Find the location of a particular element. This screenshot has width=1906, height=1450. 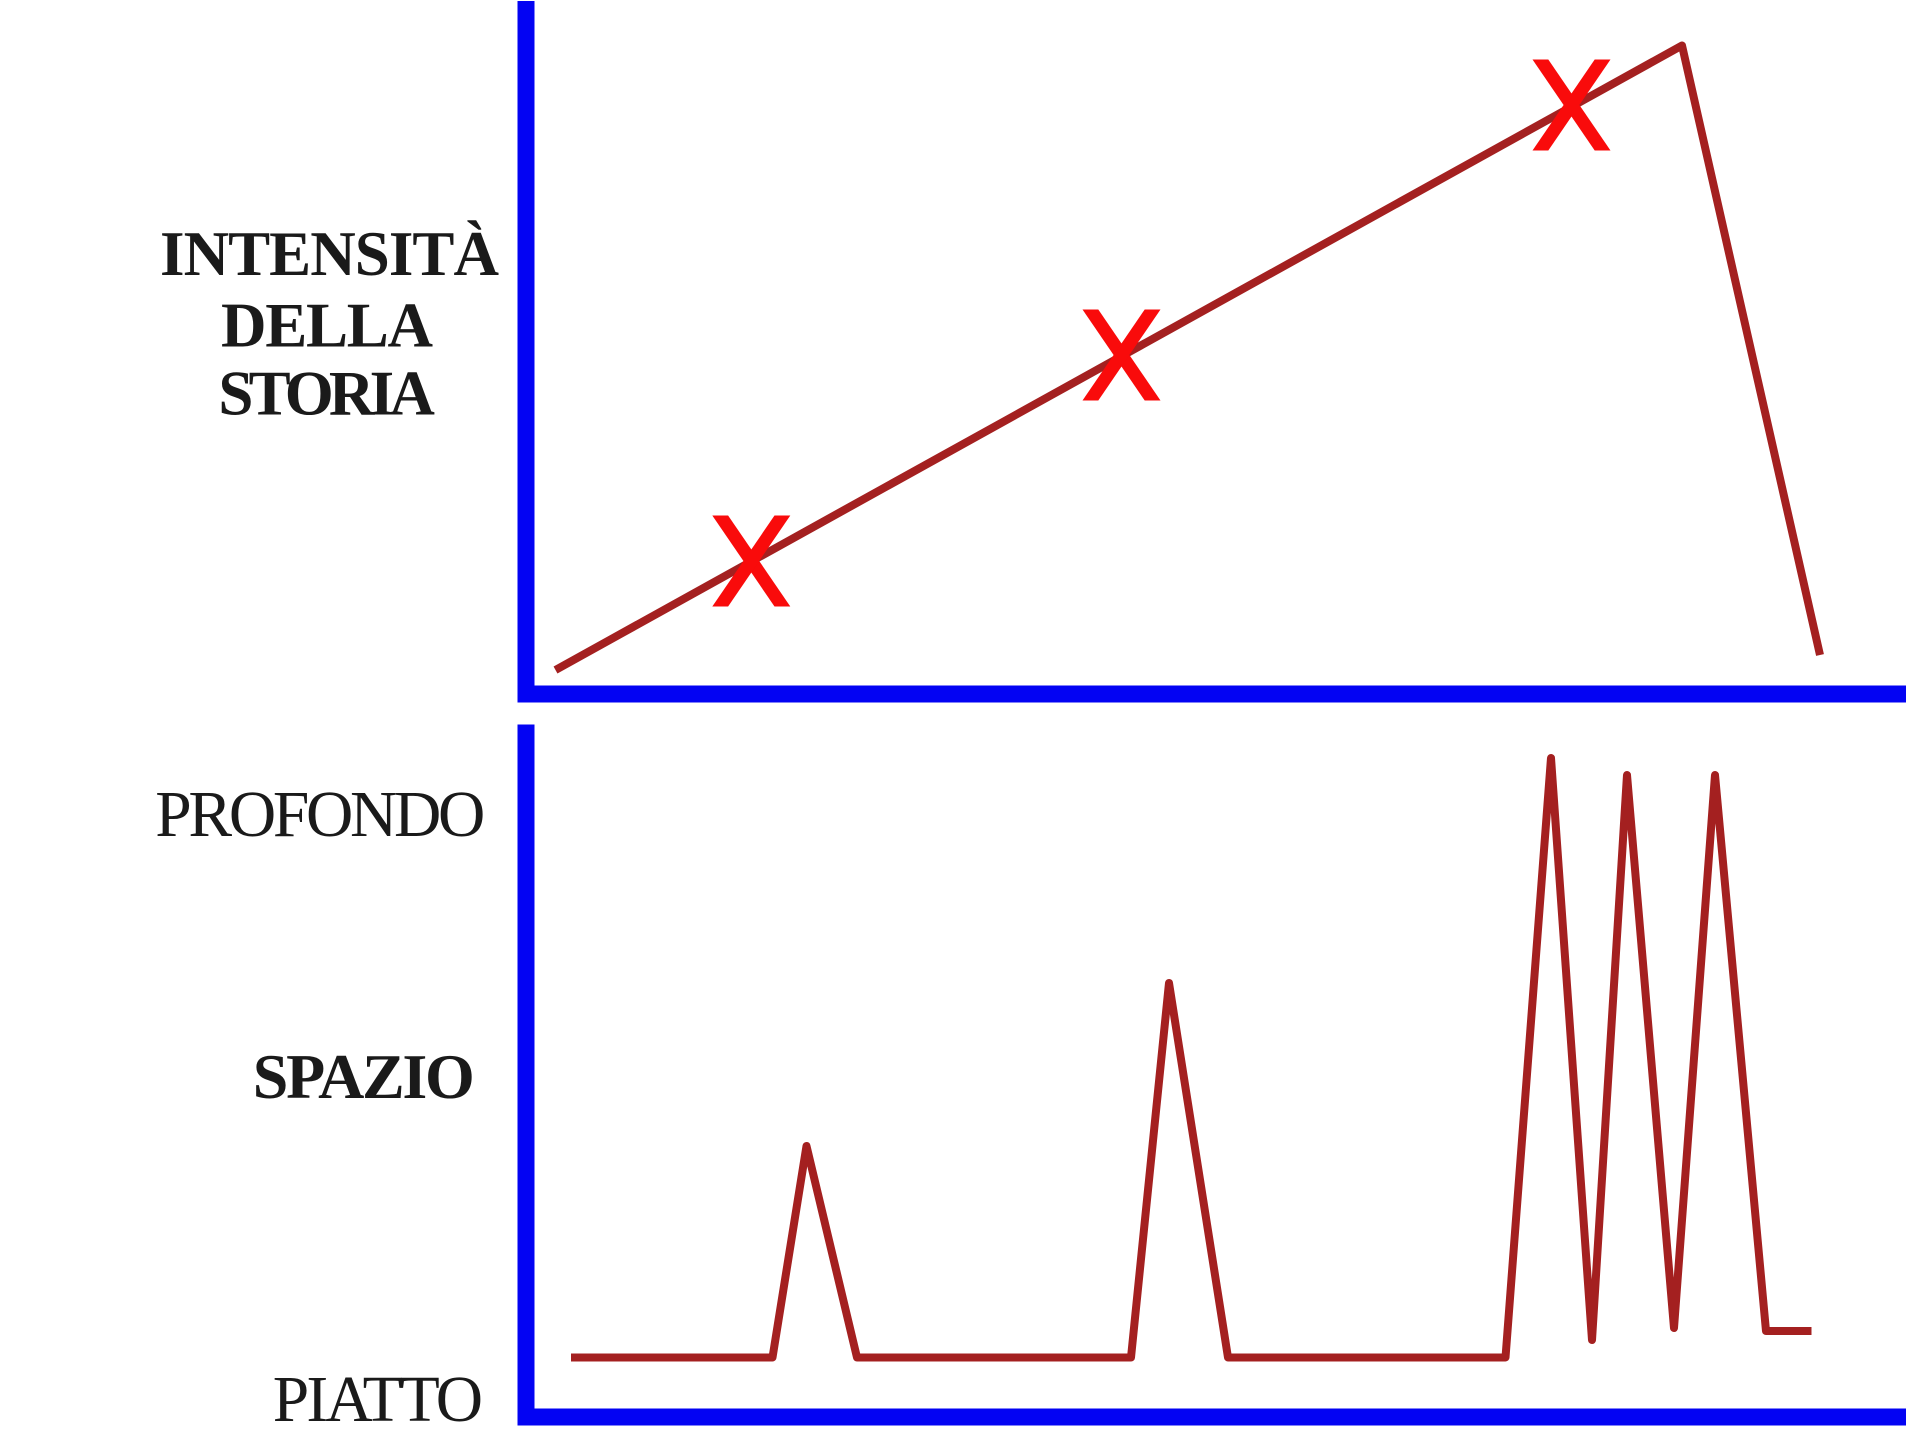

svg-text: PIATTO is located at coordinates (378, 1400).